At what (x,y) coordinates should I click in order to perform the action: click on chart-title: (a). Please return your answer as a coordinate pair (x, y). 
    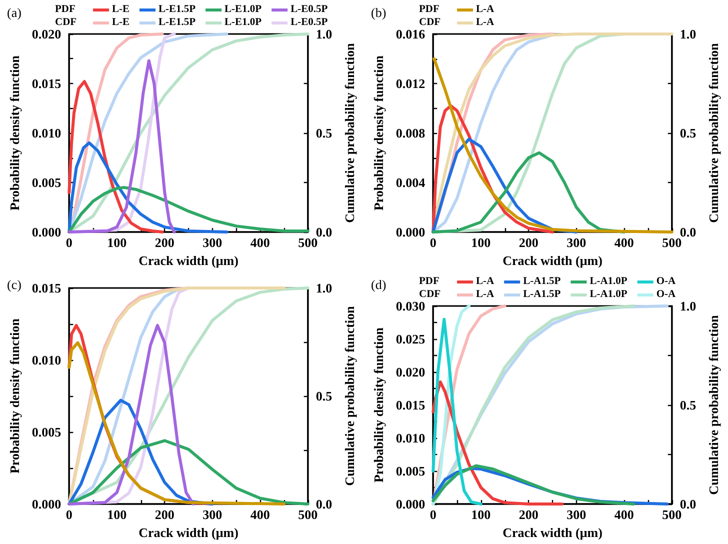
    Looking at the image, I should click on (14, 12).